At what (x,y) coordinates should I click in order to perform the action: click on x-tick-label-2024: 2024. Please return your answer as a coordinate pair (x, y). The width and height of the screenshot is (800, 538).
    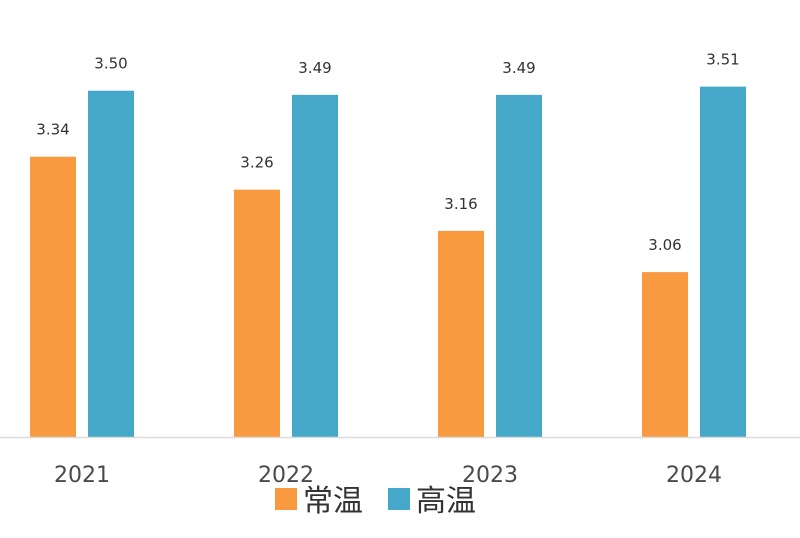
    Looking at the image, I should click on (694, 475).